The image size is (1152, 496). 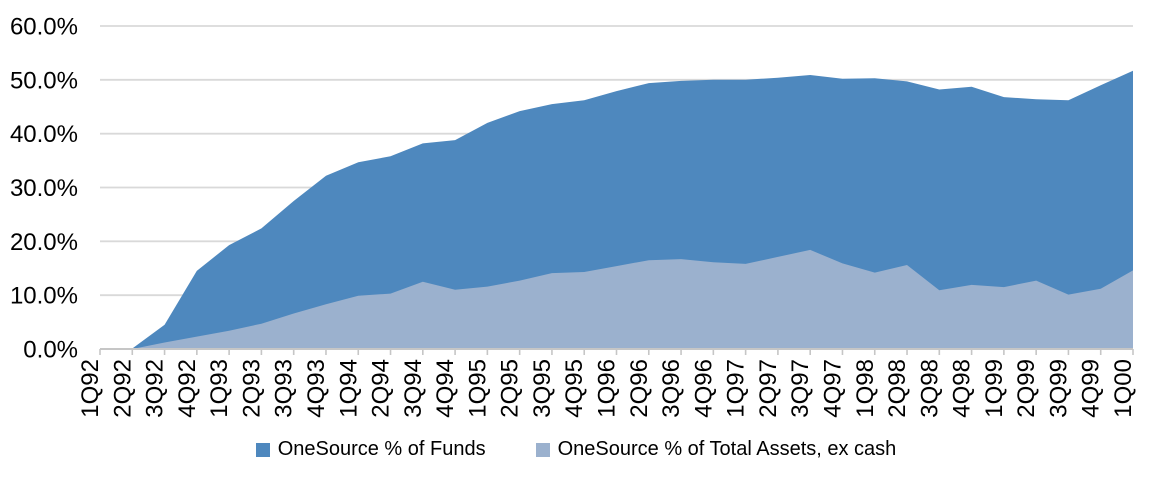 I want to click on legend-label-total-assets: OneSource % of Total Assets, ex cash, so click(x=727, y=449).